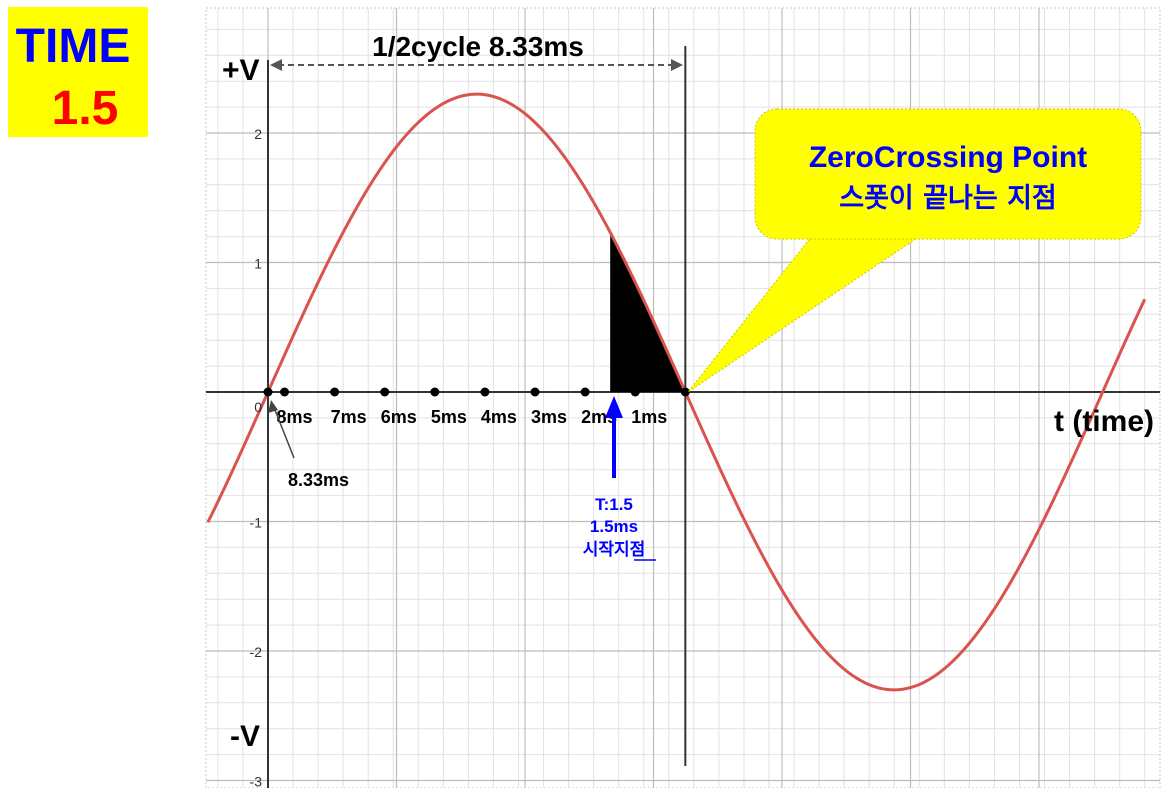 This screenshot has height=788, width=1169. Describe the element at coordinates (349, 417) in the screenshot. I see `time-marker-label: 7ms` at that location.